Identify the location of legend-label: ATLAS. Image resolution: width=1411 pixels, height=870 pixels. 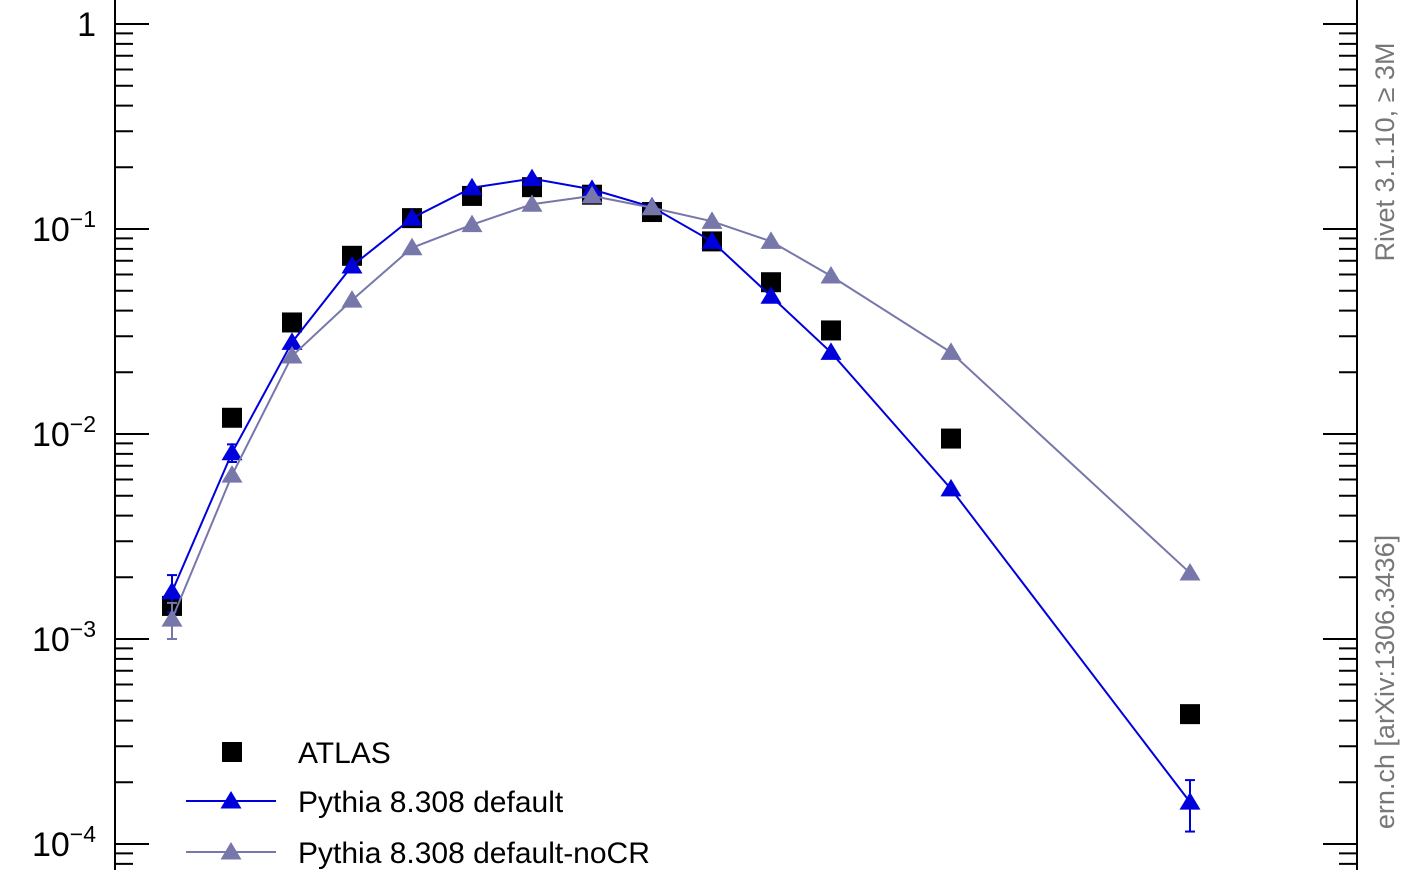
(344, 753).